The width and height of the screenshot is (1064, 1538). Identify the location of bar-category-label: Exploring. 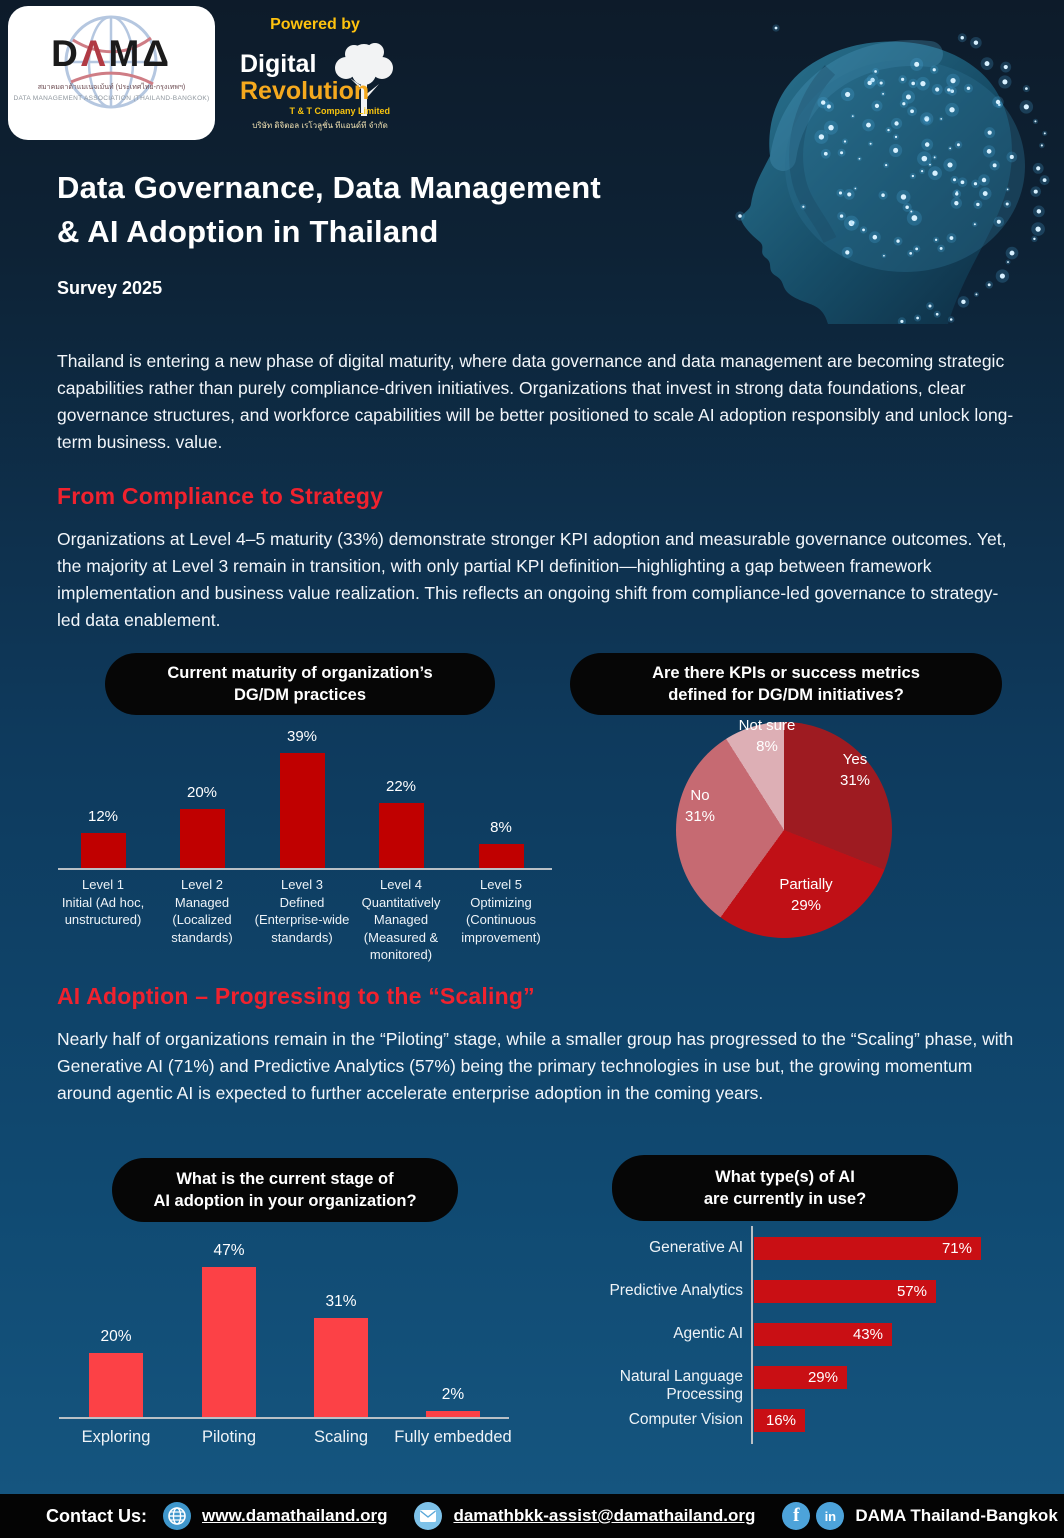
(116, 1437).